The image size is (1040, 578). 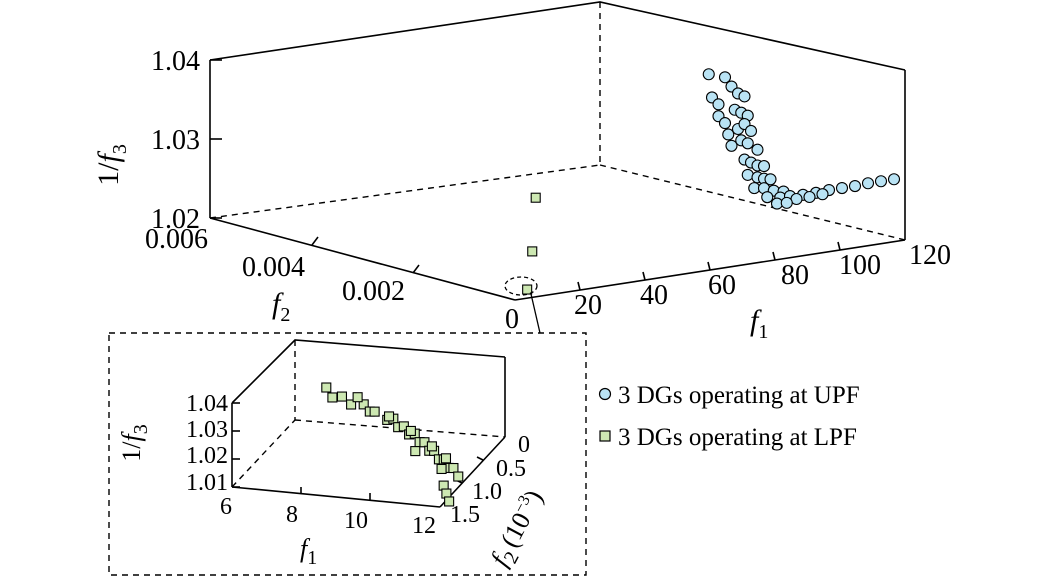 What do you see at coordinates (226, 507) in the screenshot?
I see `x-tick-label: 6` at bounding box center [226, 507].